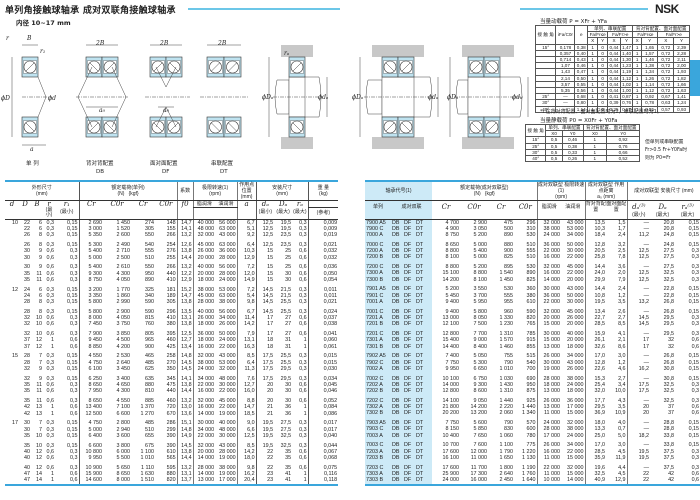 This screenshot has width=700, height=500. Describe the element at coordinates (669, 384) in the screenshot. I see `cell-Da: 32,5` at that location.